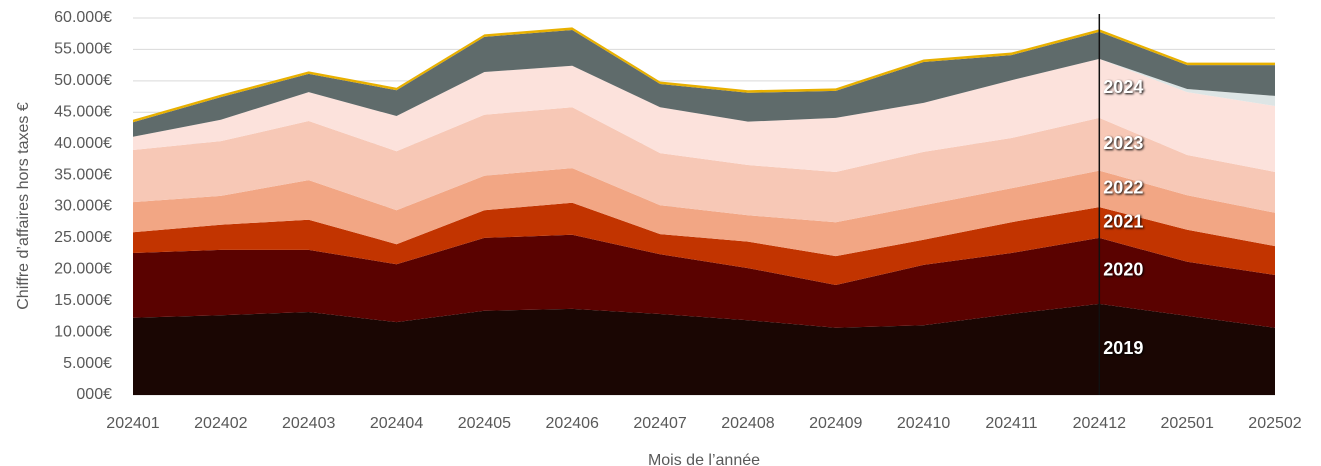 The image size is (1321, 466). I want to click on x-tick-label: 202401, so click(132, 423).